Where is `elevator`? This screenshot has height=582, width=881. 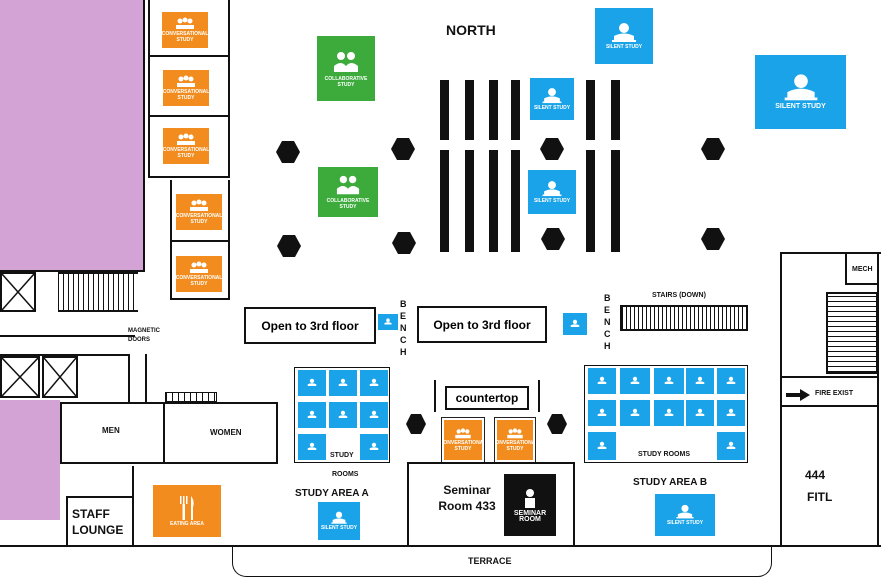
elevator is located at coordinates (20, 377).